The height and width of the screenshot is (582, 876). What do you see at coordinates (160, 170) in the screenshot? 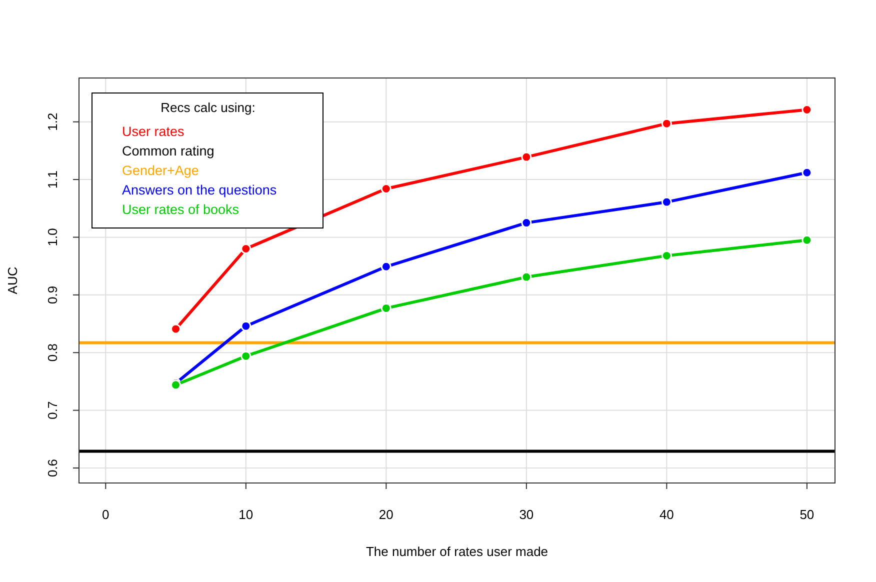
I see `text: Gender+Age` at bounding box center [160, 170].